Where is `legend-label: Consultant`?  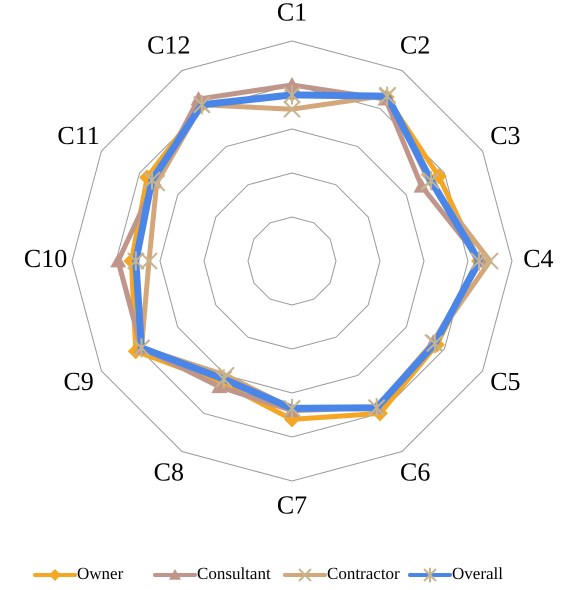 legend-label: Consultant is located at coordinates (234, 573).